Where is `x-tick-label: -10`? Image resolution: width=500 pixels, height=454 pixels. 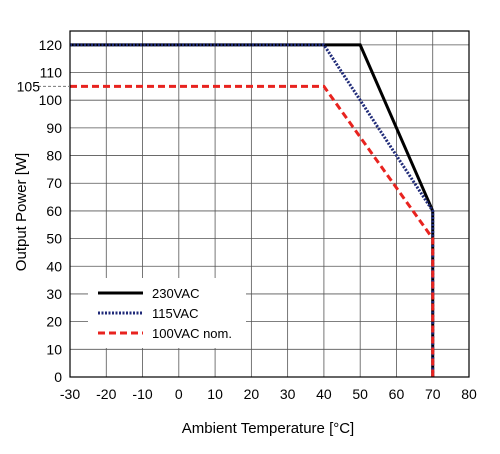
x-tick-label: -10 is located at coordinates (142, 394).